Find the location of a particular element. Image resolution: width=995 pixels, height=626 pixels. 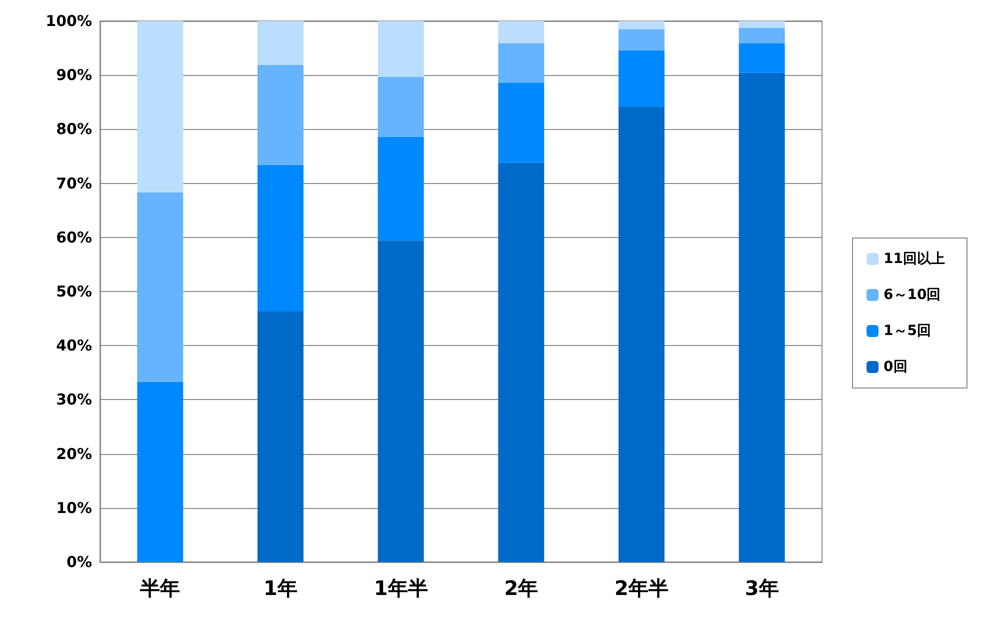

y-tick-label: 70% is located at coordinates (74, 183).